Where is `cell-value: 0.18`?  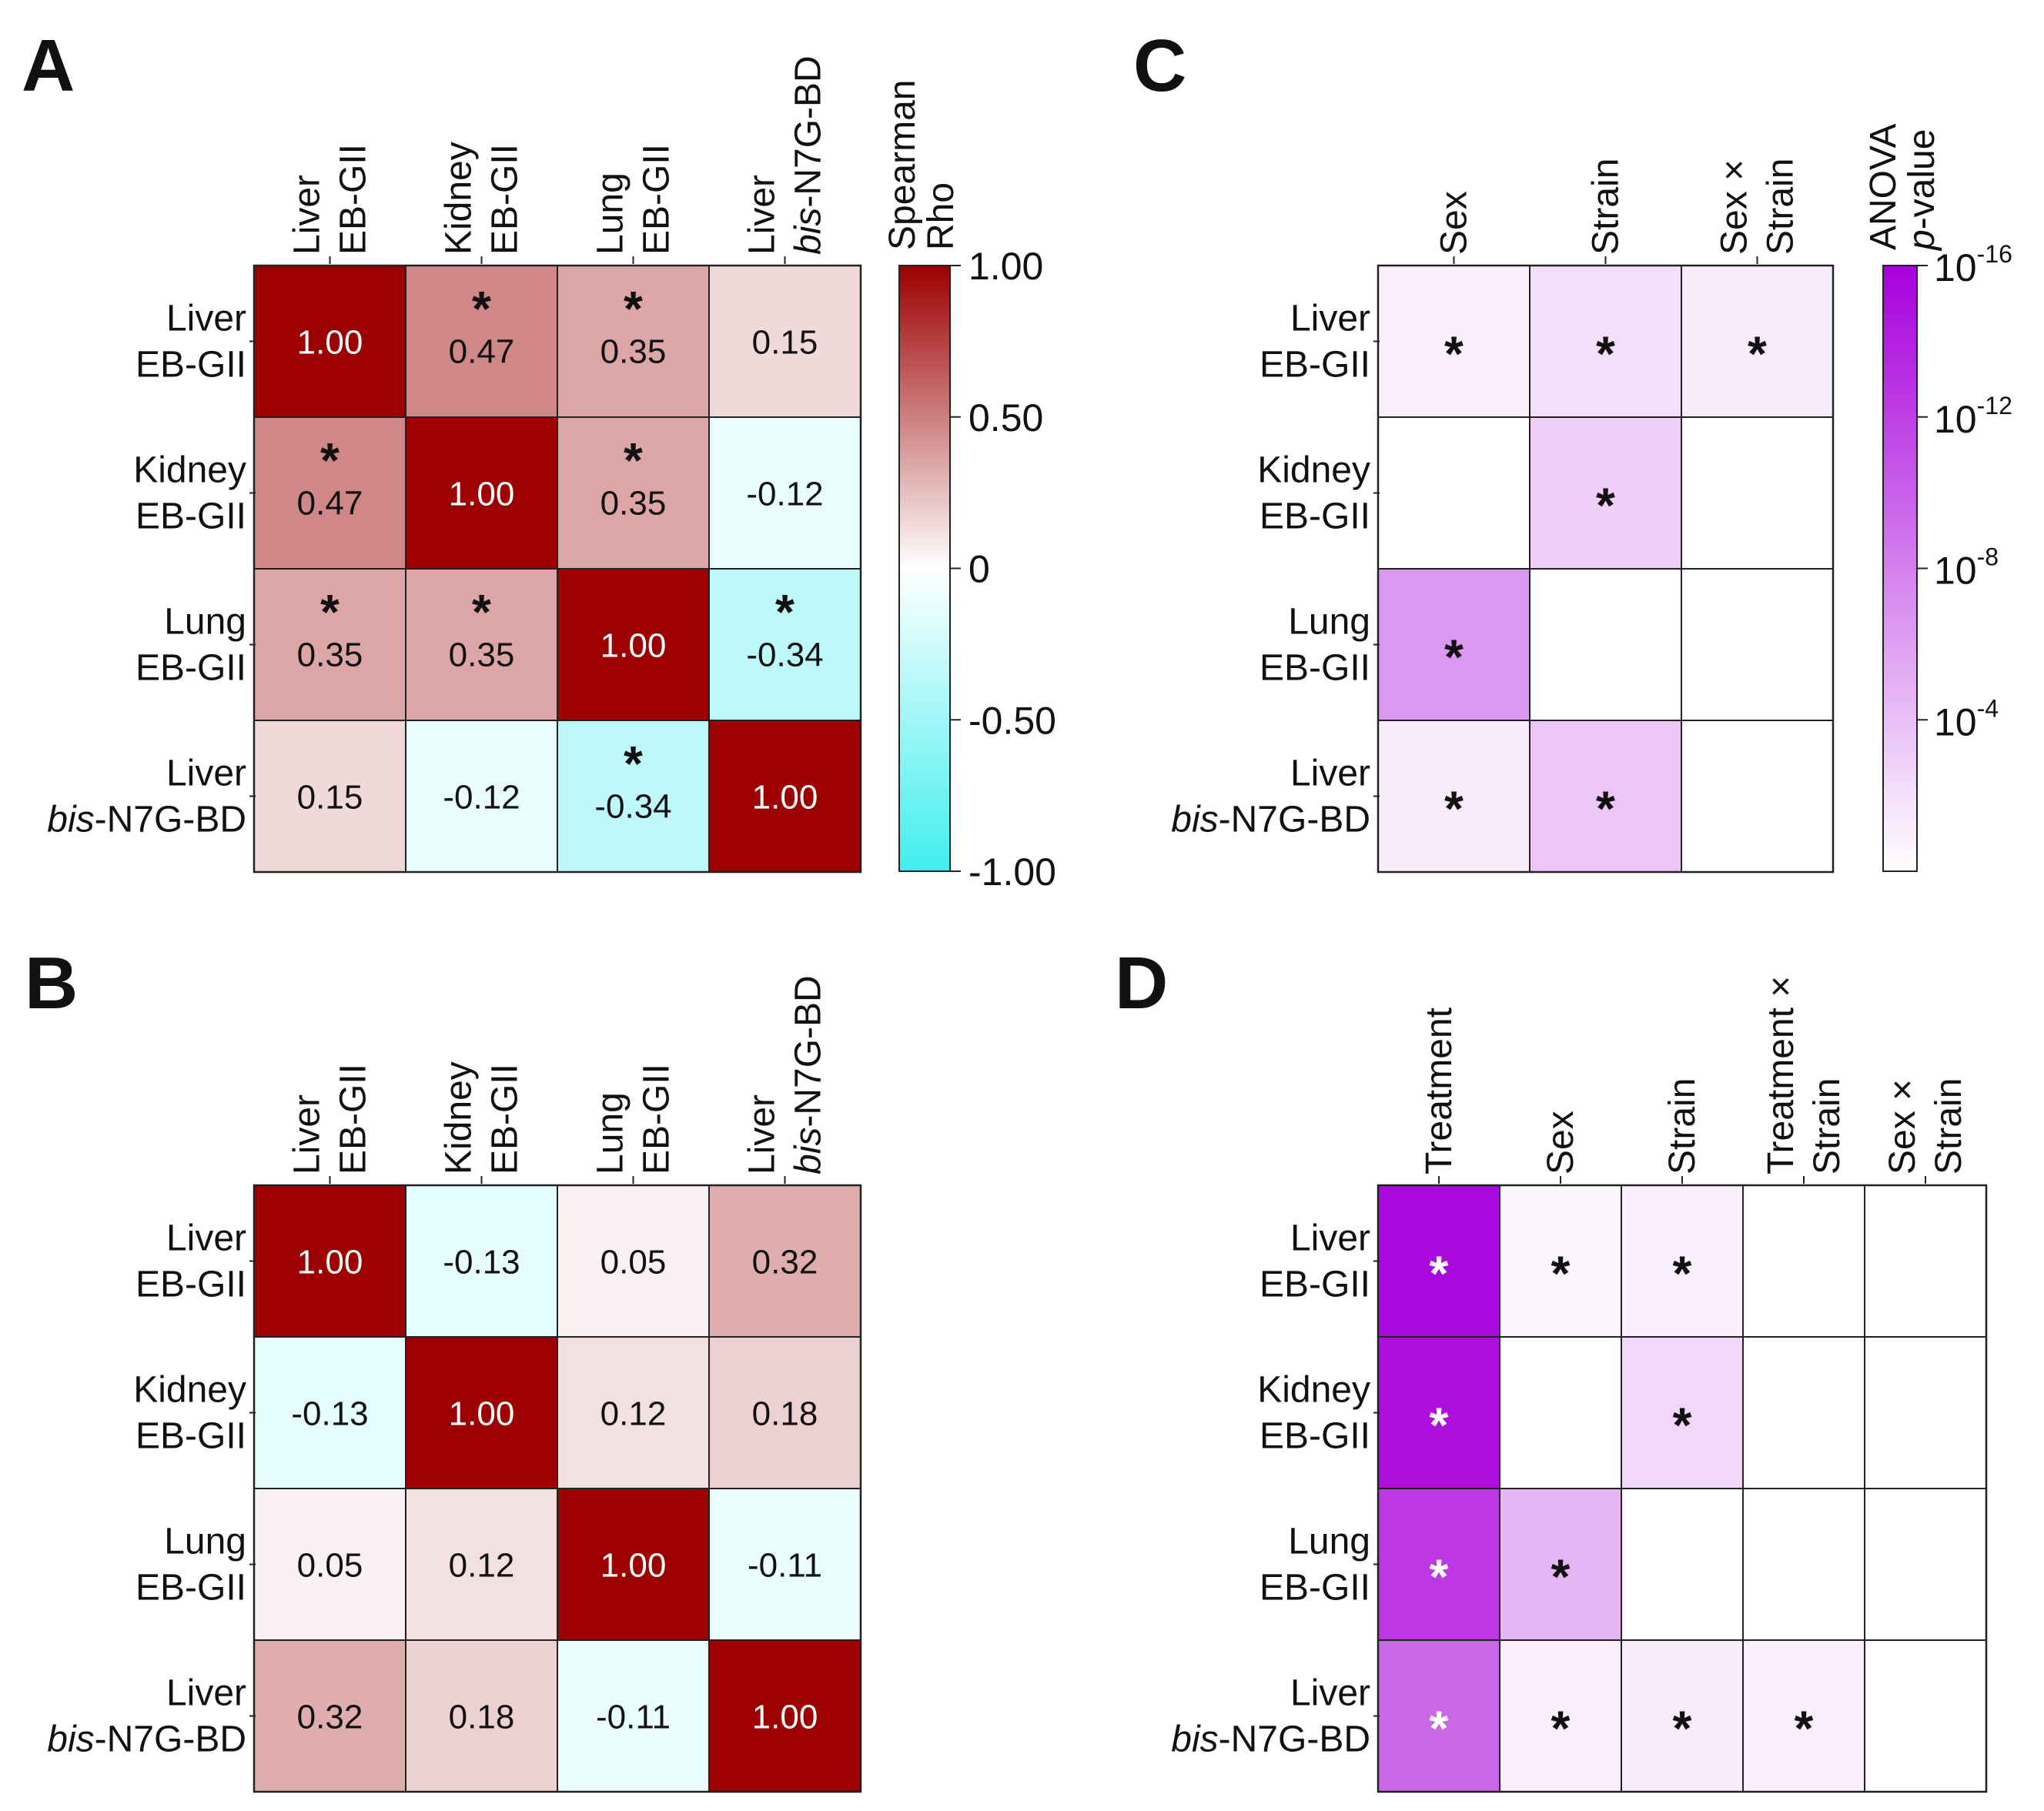
cell-value: 0.18 is located at coordinates (482, 1718).